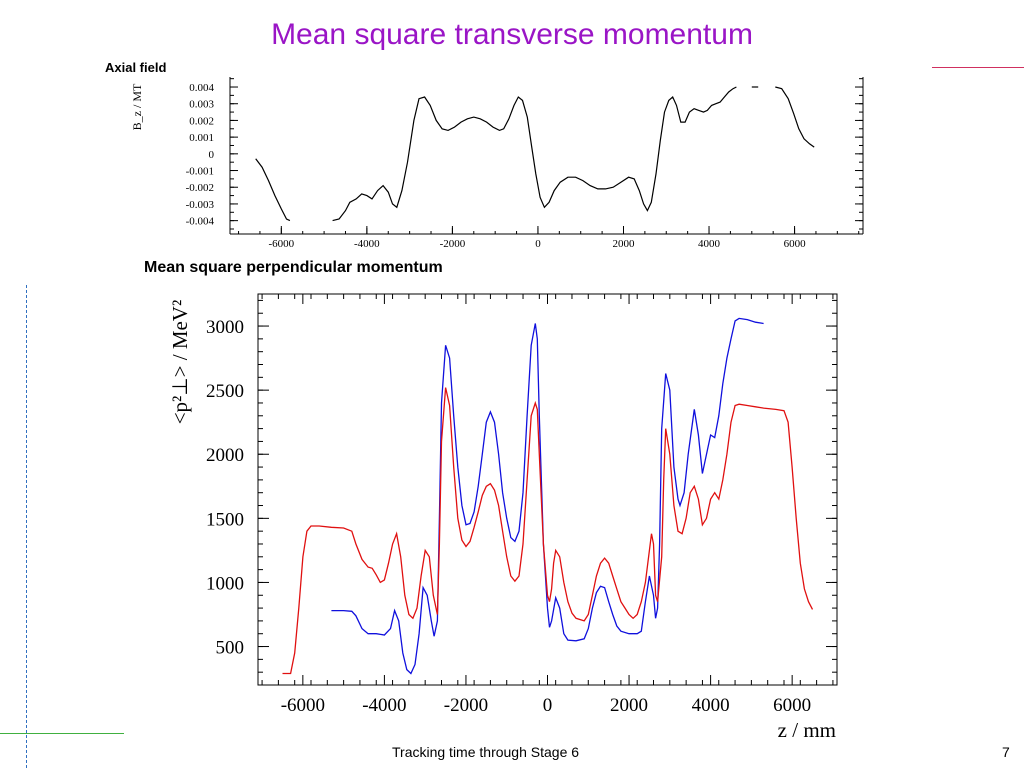 This screenshot has width=1024, height=768. Describe the element at coordinates (136, 67) in the screenshot. I see `axial-field-chart-title: Axial field` at that location.